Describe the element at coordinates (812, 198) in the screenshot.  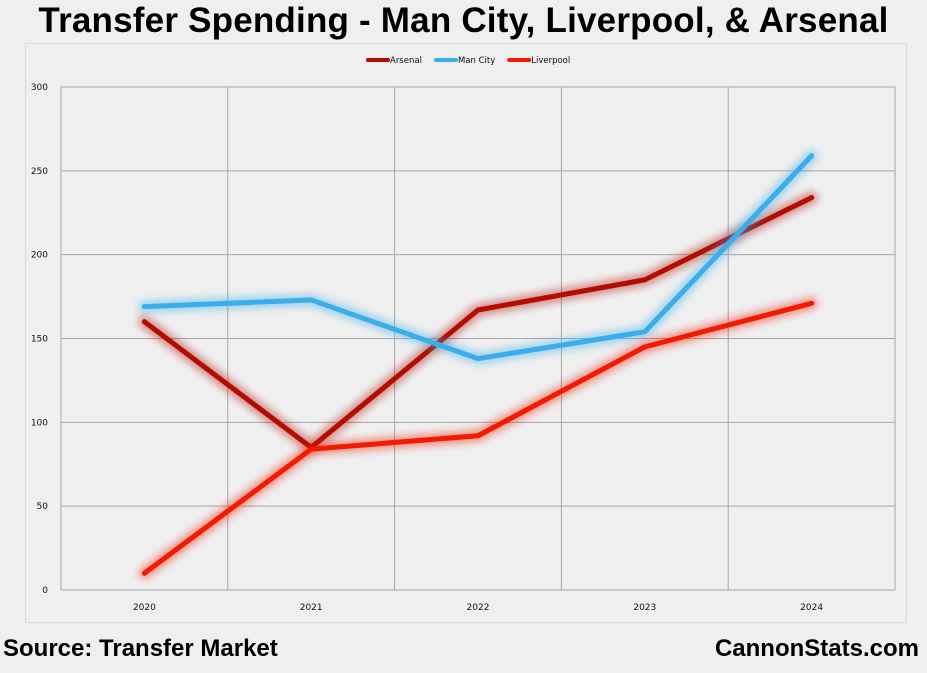
I see `data-point-arsenal-2024` at that location.